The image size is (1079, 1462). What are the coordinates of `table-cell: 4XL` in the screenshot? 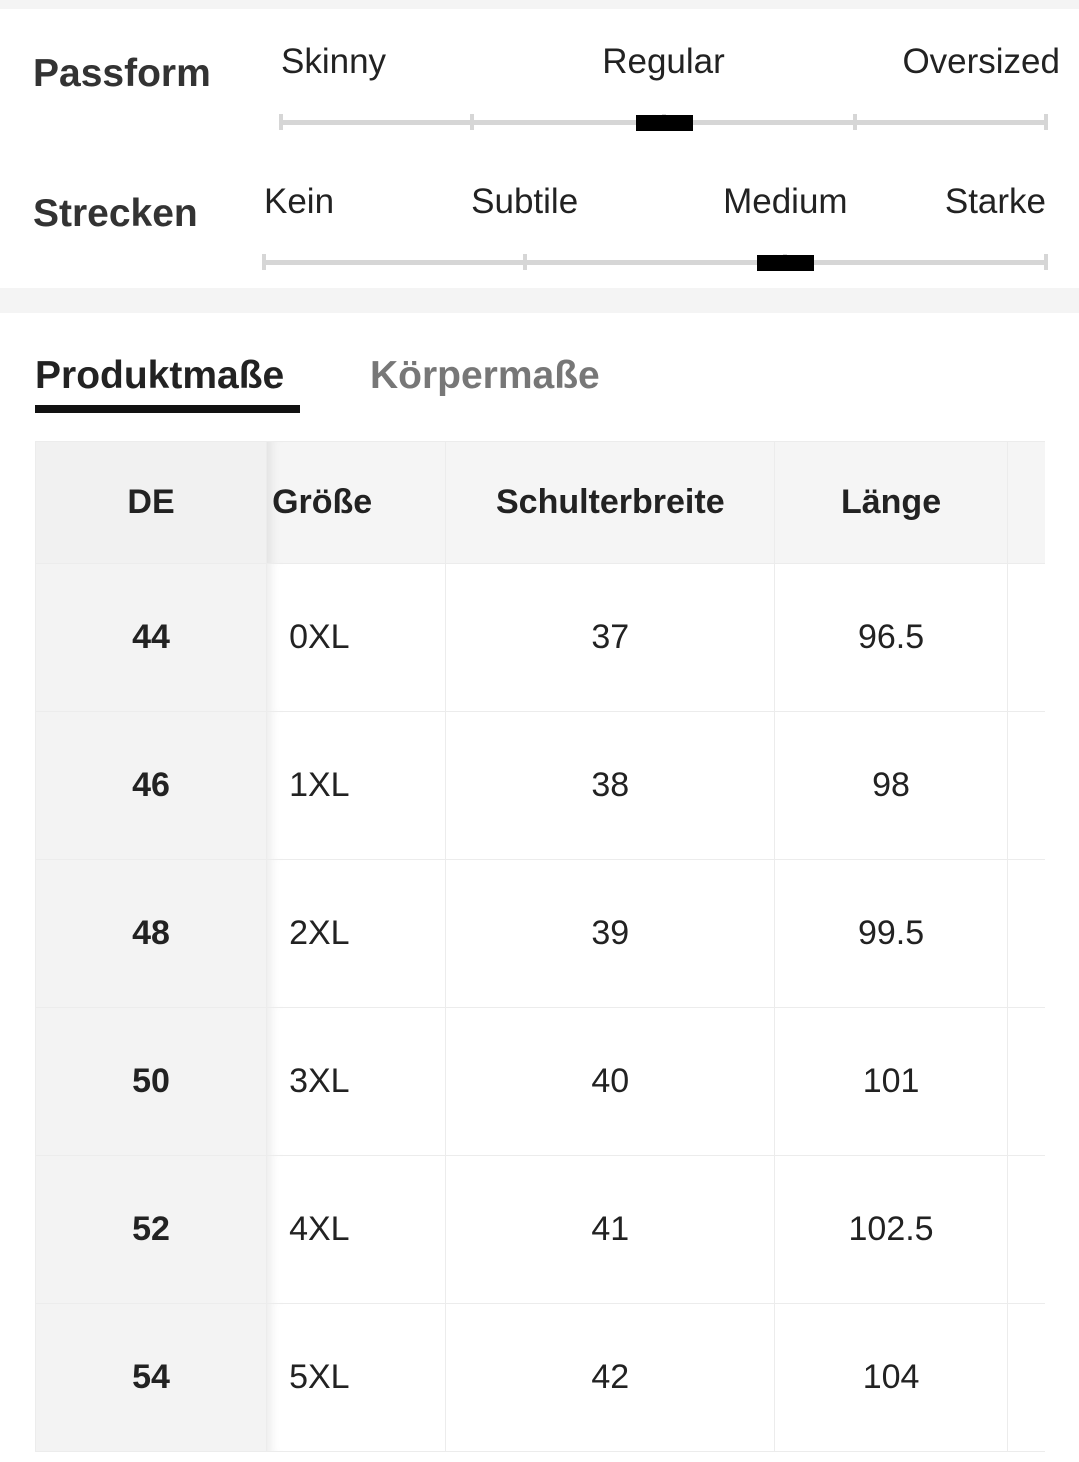 It's located at (356, 1229).